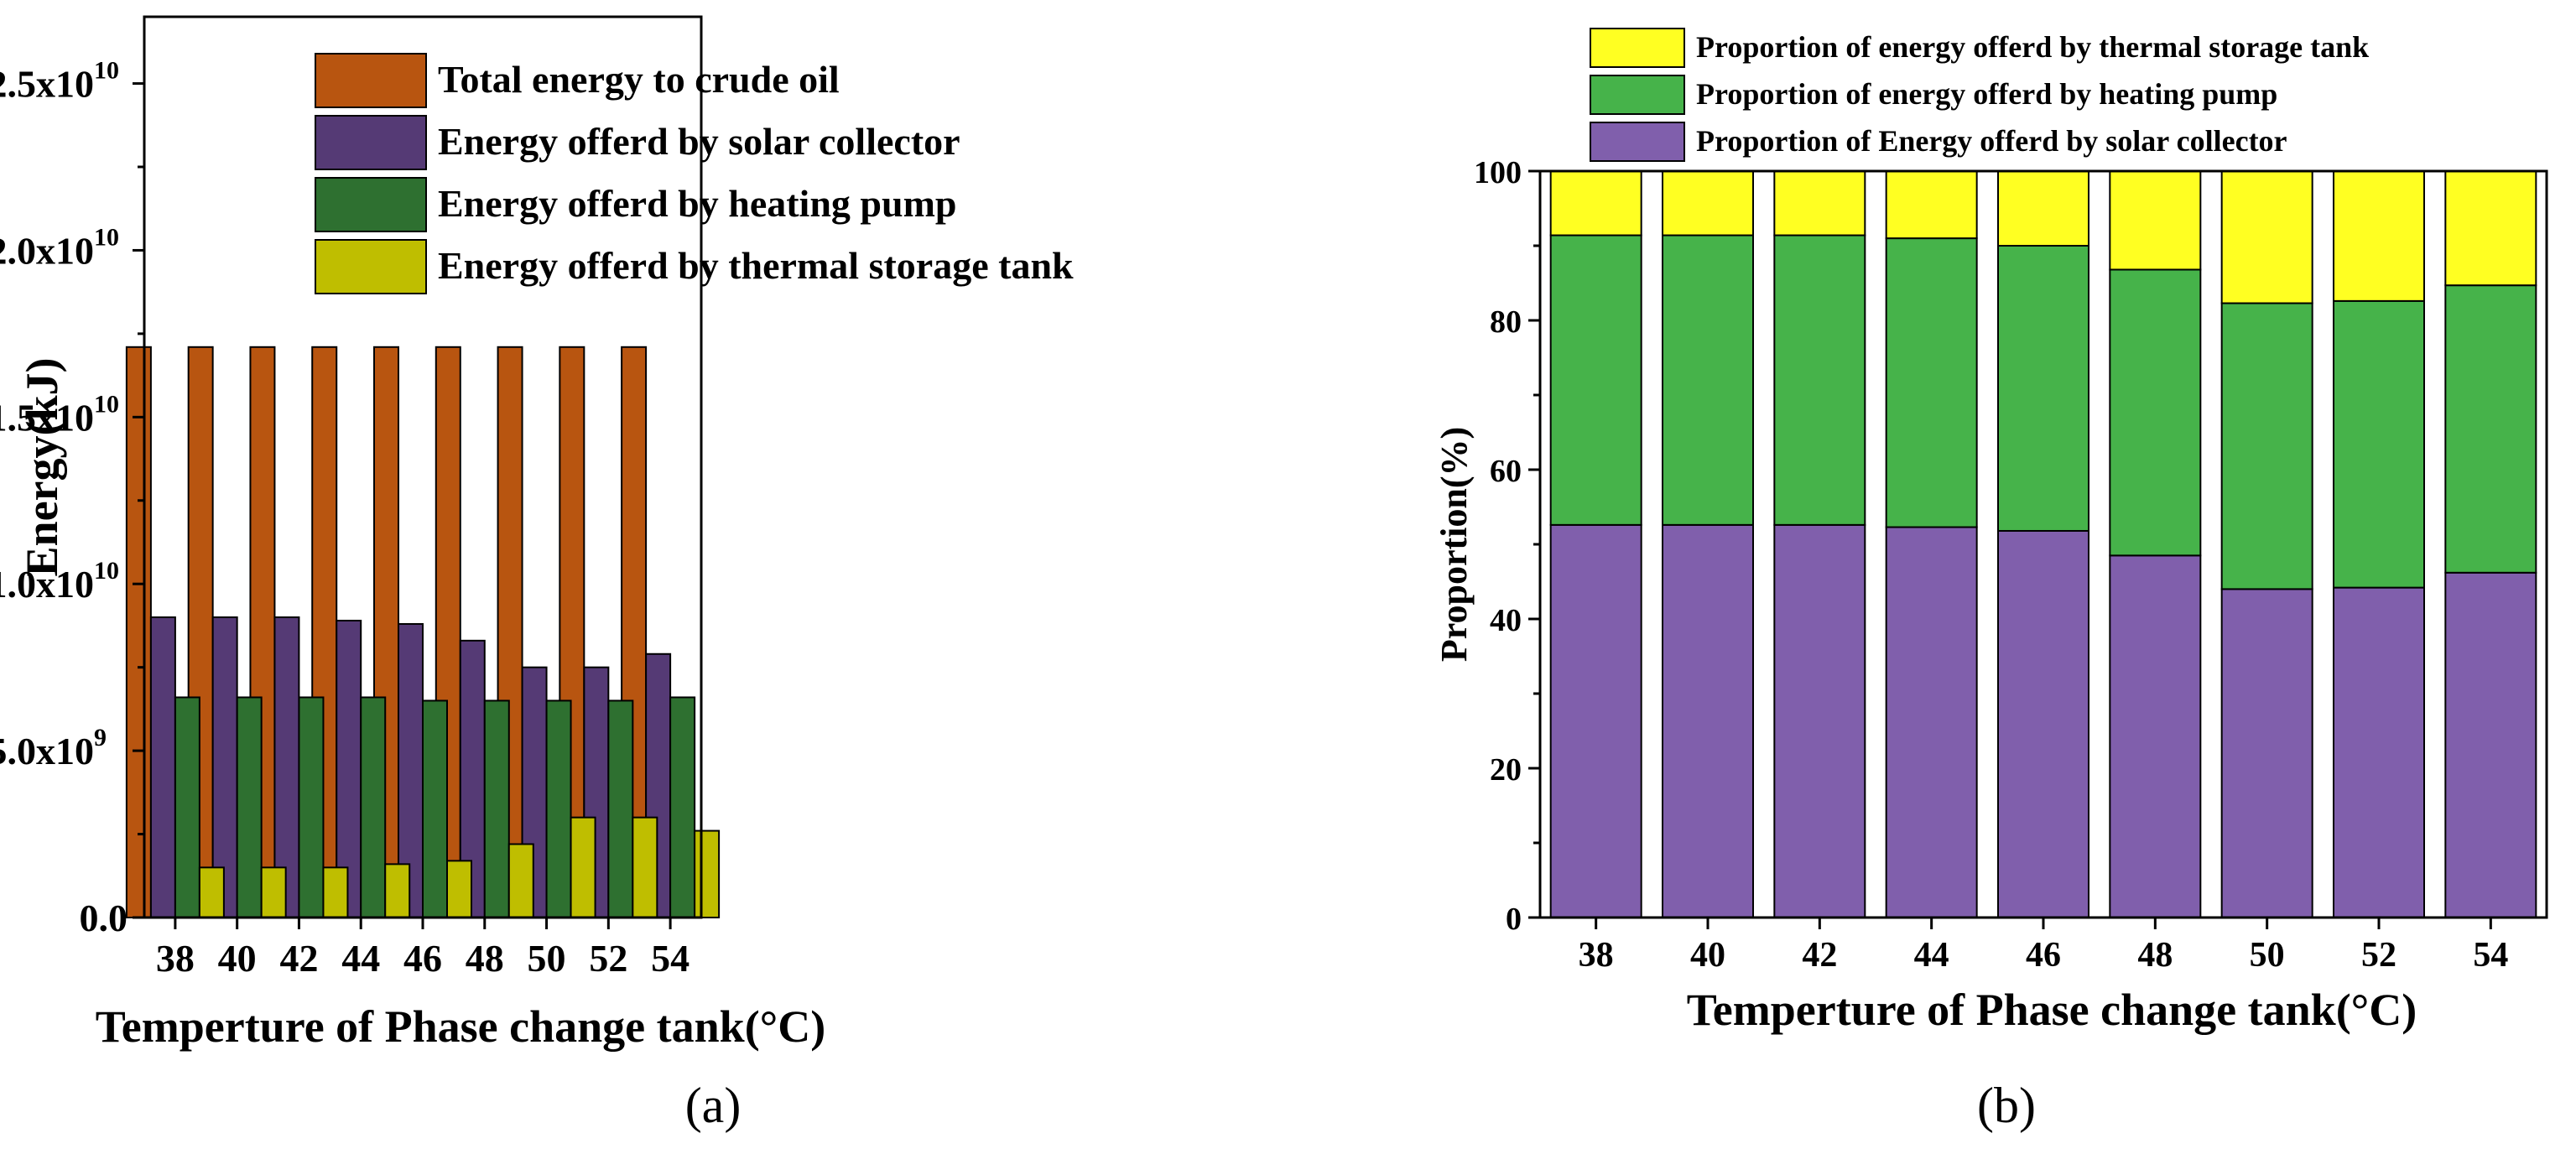  I want to click on chart-b-x-tick-label: 42, so click(1819, 956).